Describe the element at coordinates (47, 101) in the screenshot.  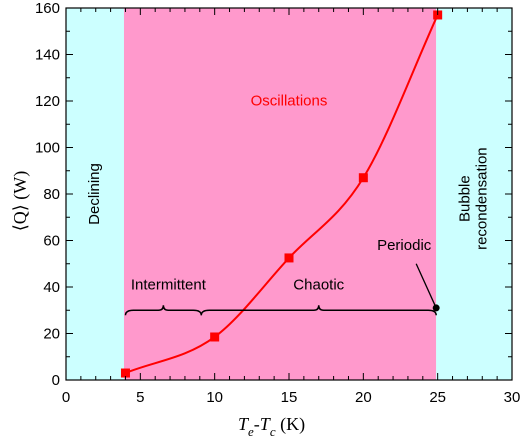
I see `y-tick-label: 120` at that location.